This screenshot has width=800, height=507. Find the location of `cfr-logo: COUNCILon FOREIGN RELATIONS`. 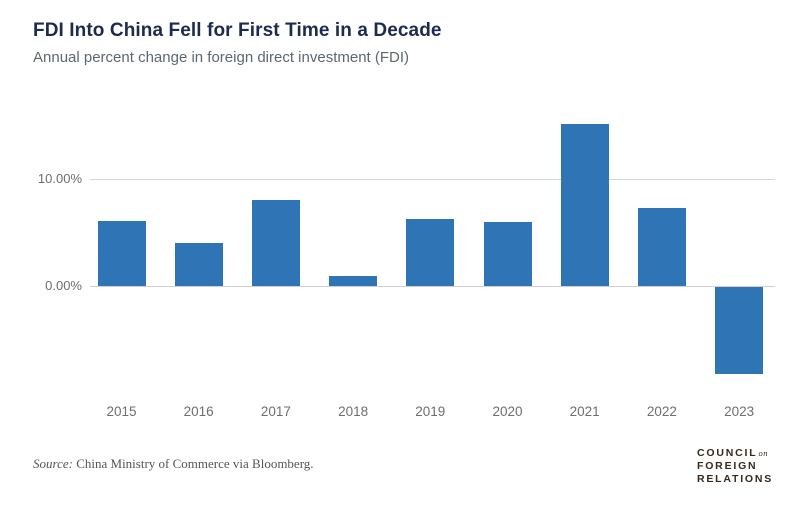

cfr-logo: COUNCILon FOREIGN RELATIONS is located at coordinates (735, 466).